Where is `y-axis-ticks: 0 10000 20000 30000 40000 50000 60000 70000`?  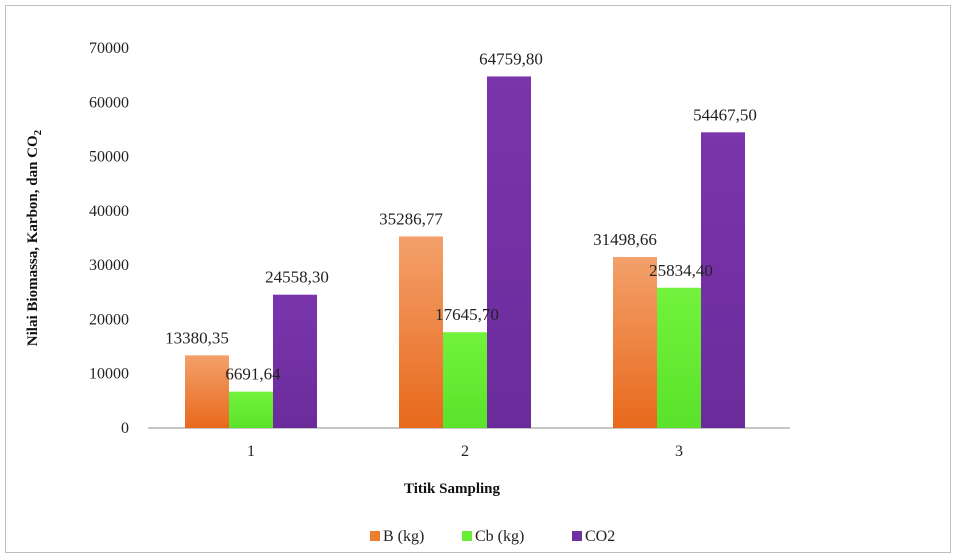 y-axis-ticks: 0 10000 20000 30000 40000 50000 60000 70000 is located at coordinates (109, 238).